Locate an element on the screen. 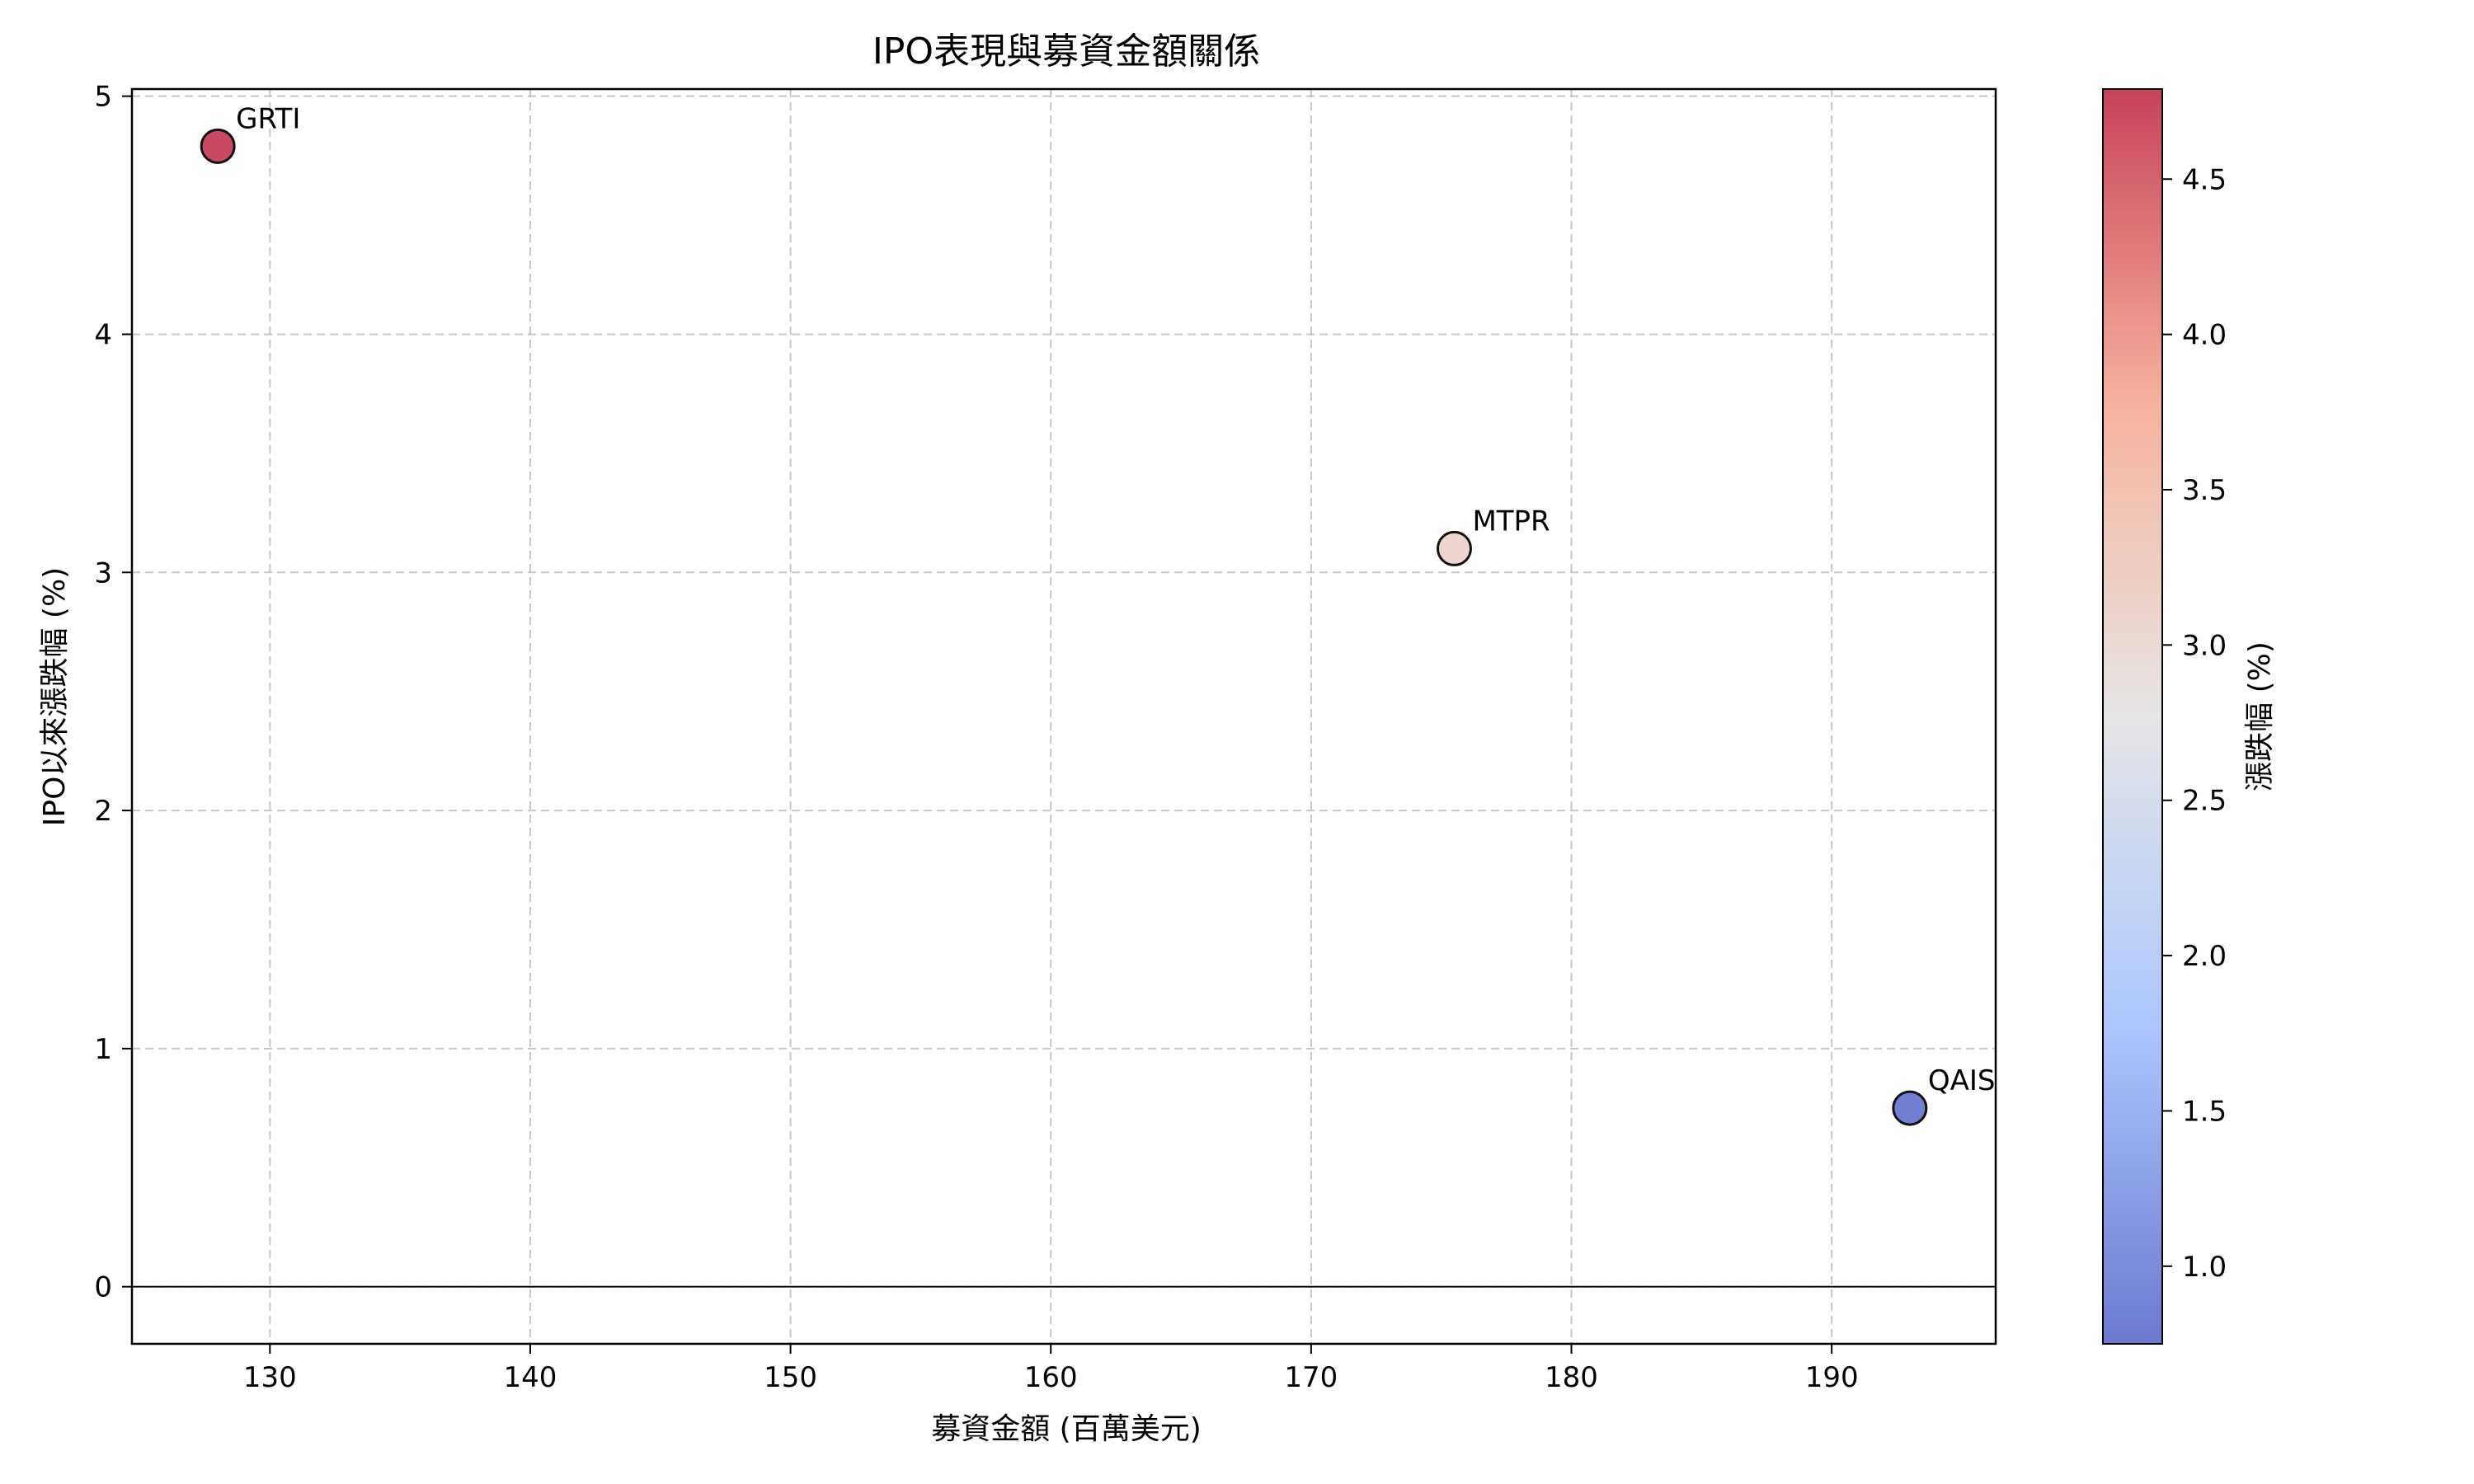 The height and width of the screenshot is (1484, 2474). y-tick-label: 2 is located at coordinates (103, 811).